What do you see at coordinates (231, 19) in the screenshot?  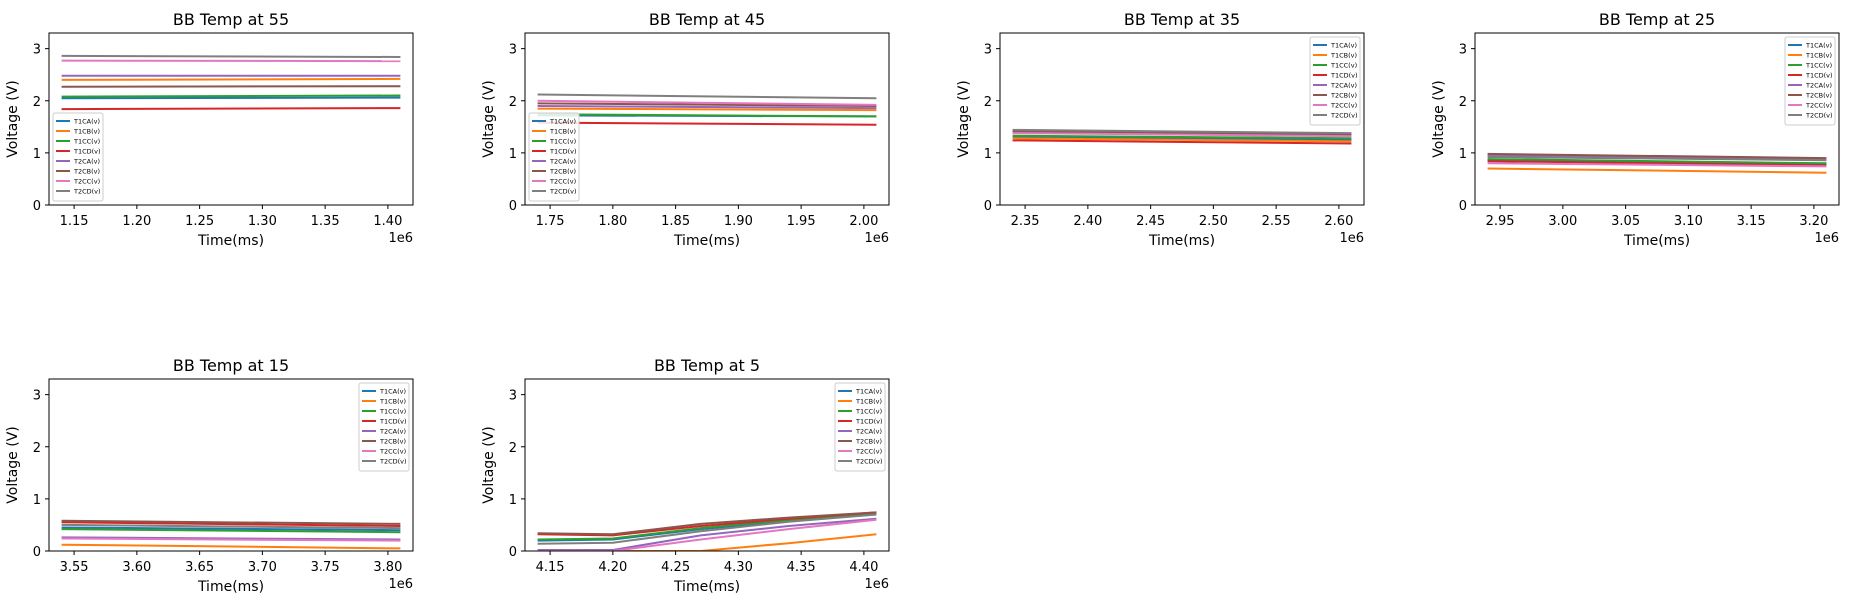 I see `chart-title: BB Temp at 55` at bounding box center [231, 19].